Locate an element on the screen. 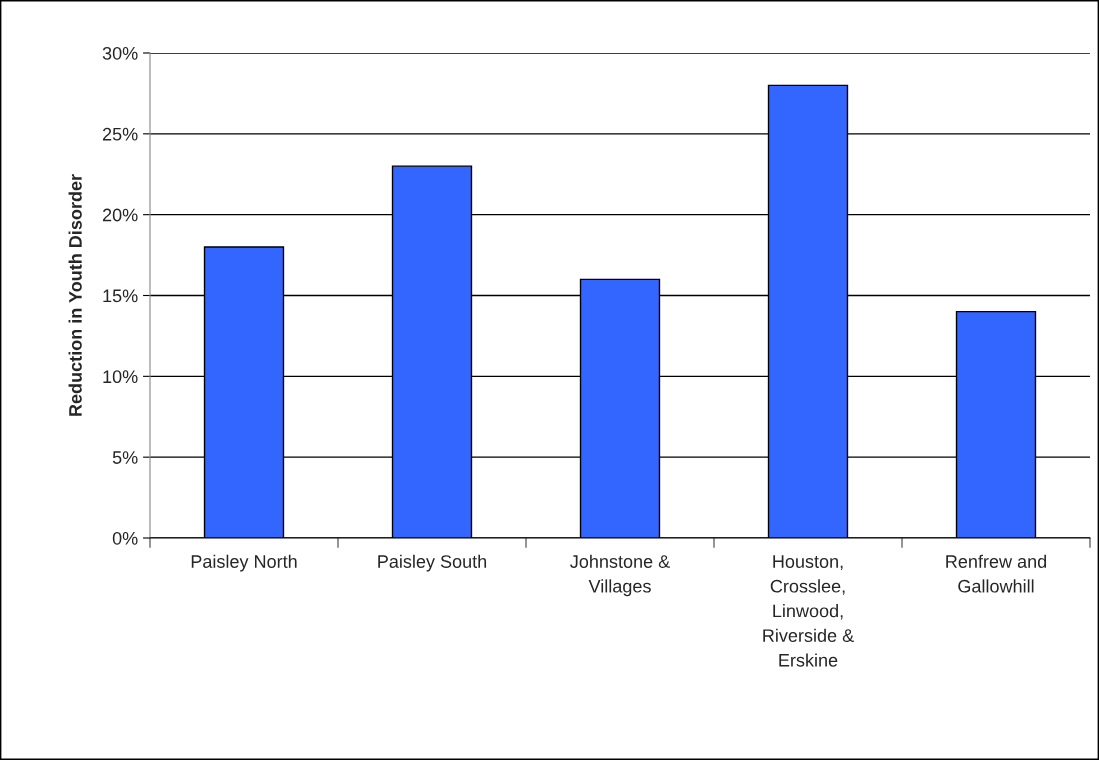 The height and width of the screenshot is (760, 1099). y-axis-title: Reduction in Youth Disorder is located at coordinates (75, 295).